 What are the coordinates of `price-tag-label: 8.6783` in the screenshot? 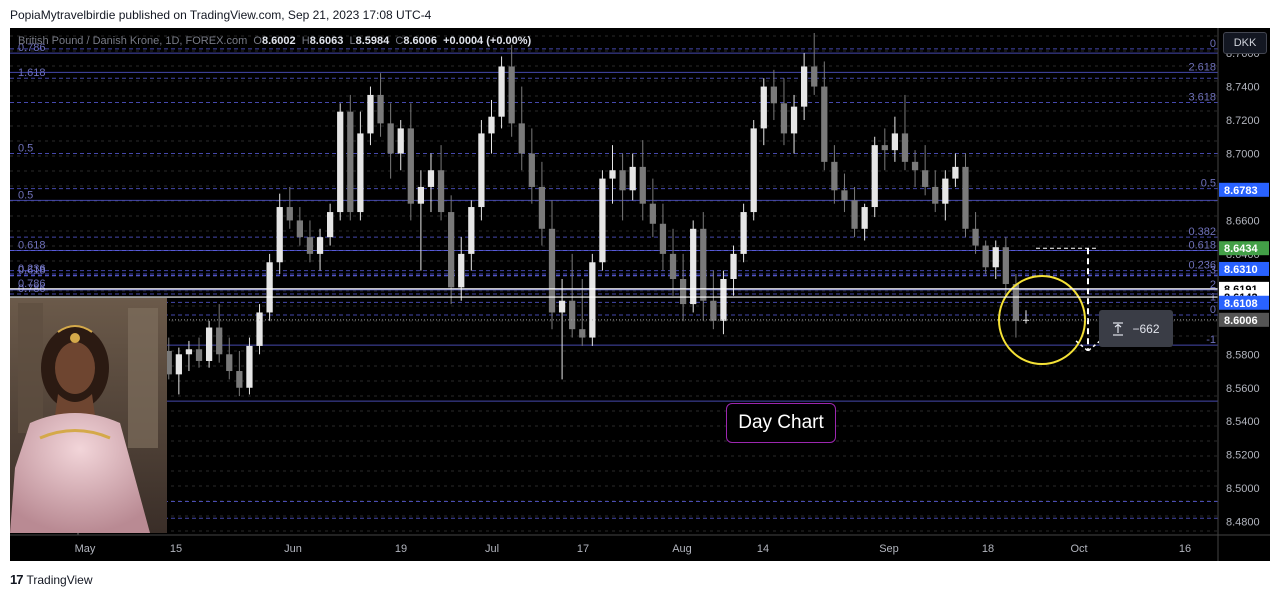 It's located at (1241, 191).